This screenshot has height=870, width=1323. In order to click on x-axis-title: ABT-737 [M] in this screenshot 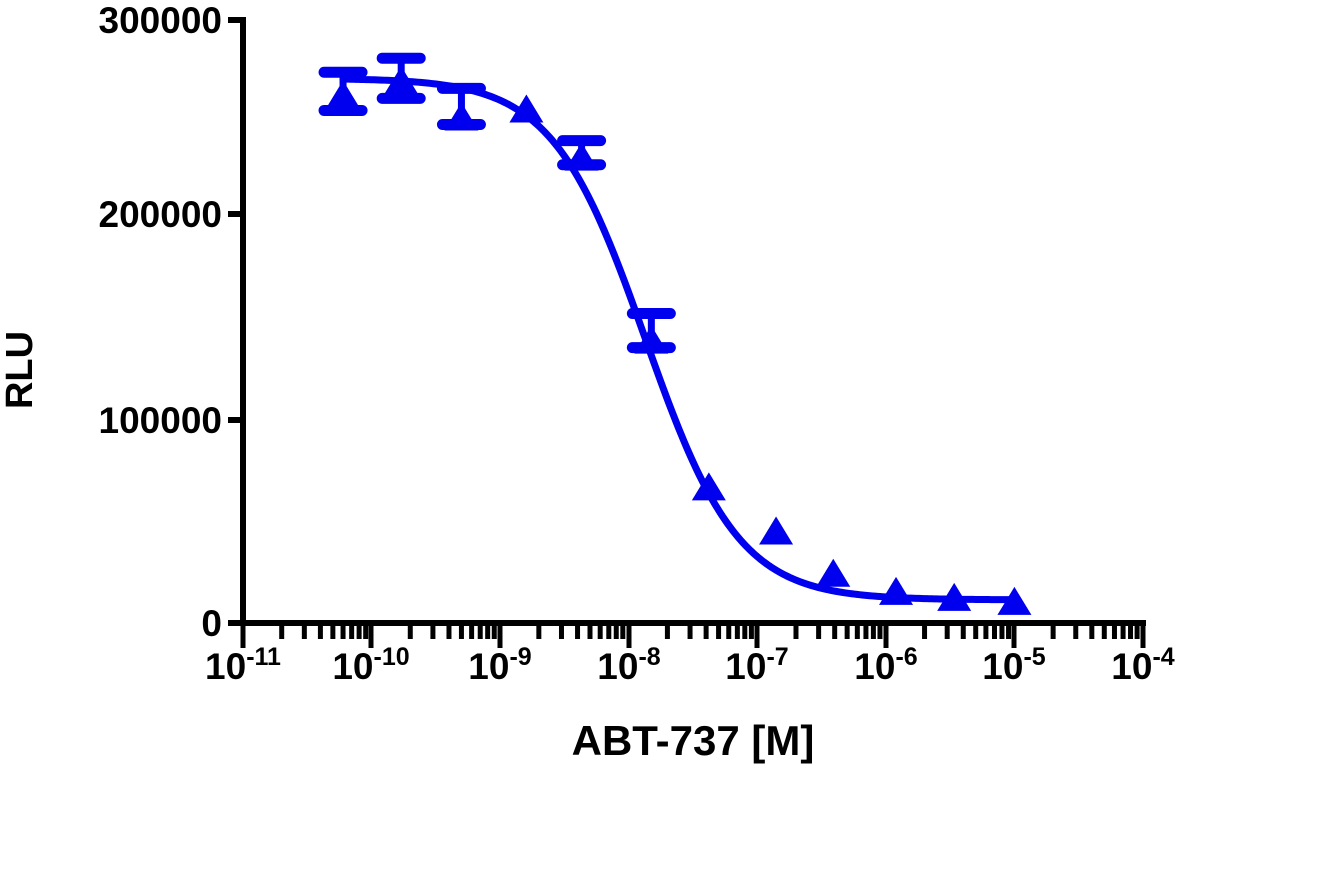, I will do `click(693, 740)`.